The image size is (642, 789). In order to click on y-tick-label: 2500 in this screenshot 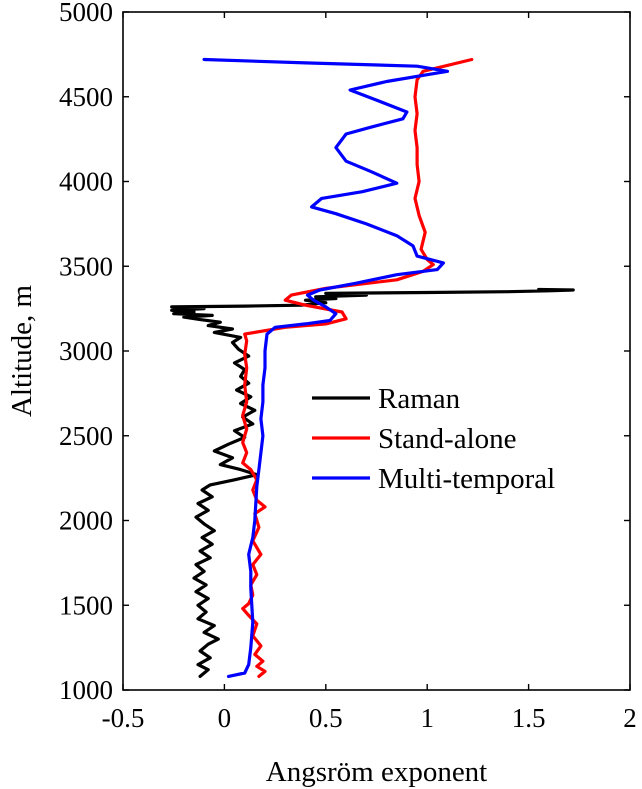, I will do `click(86, 436)`.